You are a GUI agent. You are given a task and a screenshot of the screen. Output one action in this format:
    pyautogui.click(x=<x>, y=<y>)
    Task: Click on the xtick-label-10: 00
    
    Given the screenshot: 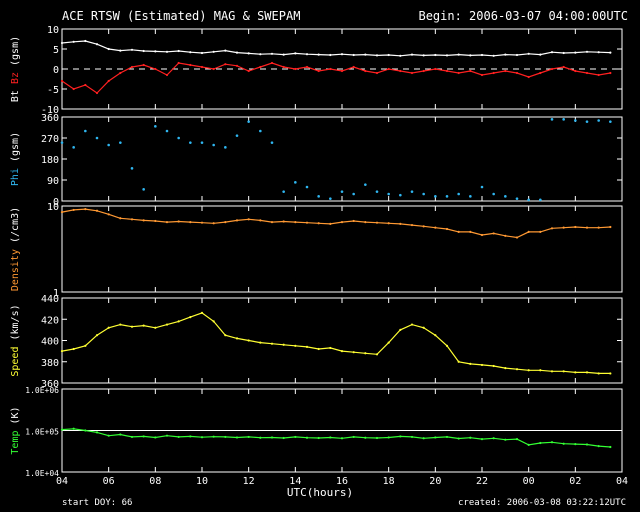 What is the action you would take?
    pyautogui.click(x=529, y=481)
    